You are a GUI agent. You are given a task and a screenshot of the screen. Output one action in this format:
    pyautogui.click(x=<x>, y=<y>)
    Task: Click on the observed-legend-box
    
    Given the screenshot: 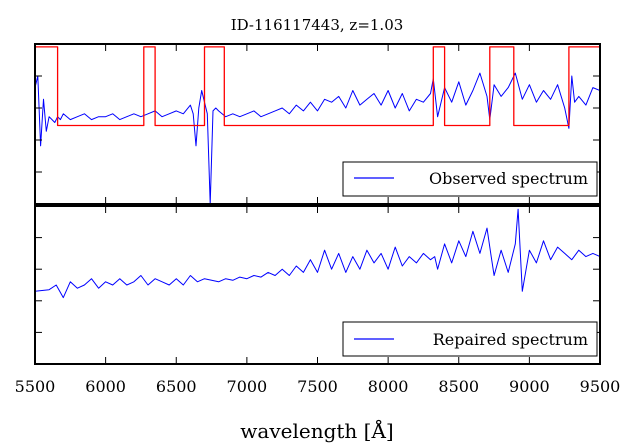 What is the action you would take?
    pyautogui.click(x=470, y=179)
    